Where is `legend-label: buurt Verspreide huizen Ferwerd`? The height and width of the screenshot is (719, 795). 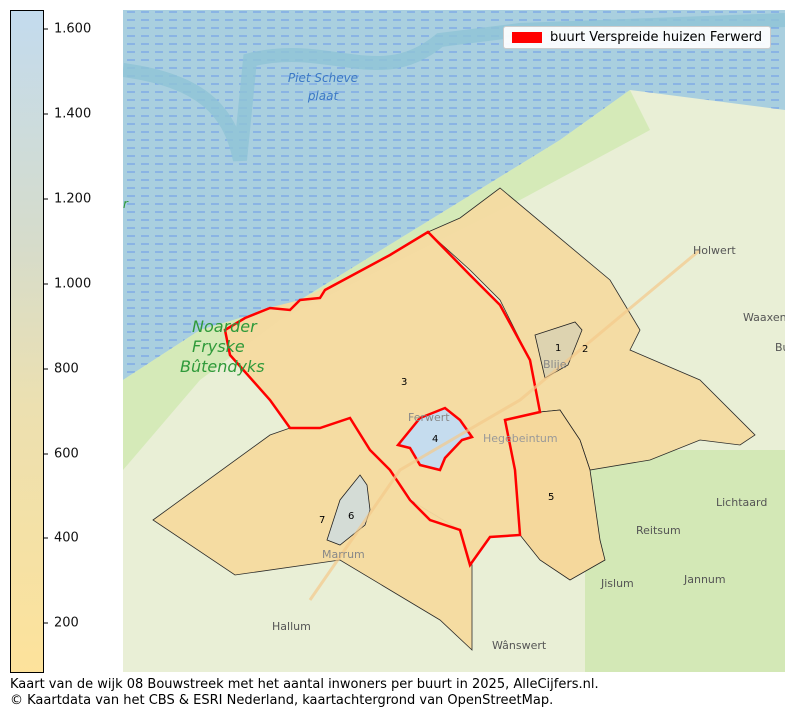 legend-label: buurt Verspreide huizen Ferwerd is located at coordinates (656, 37).